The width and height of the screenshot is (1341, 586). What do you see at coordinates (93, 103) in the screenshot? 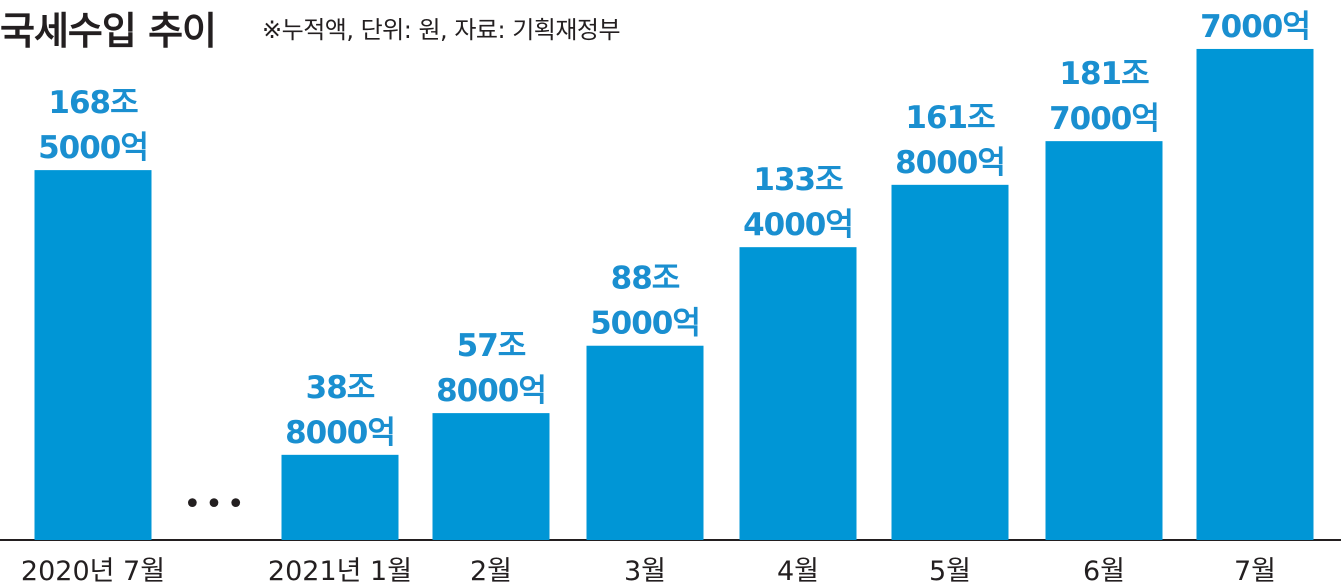
I see `data-label-1-line-1: 168조` at bounding box center [93, 103].